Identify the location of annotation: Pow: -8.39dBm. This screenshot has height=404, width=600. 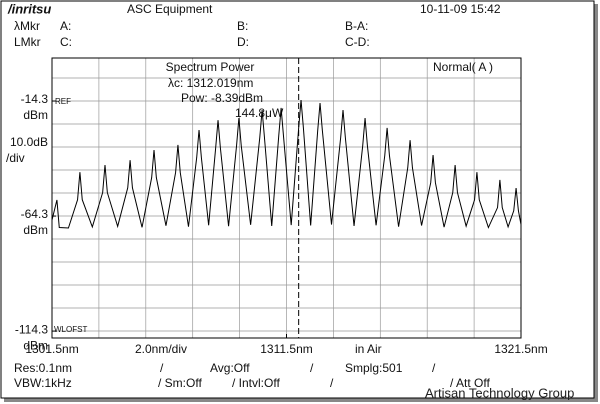
(222, 98).